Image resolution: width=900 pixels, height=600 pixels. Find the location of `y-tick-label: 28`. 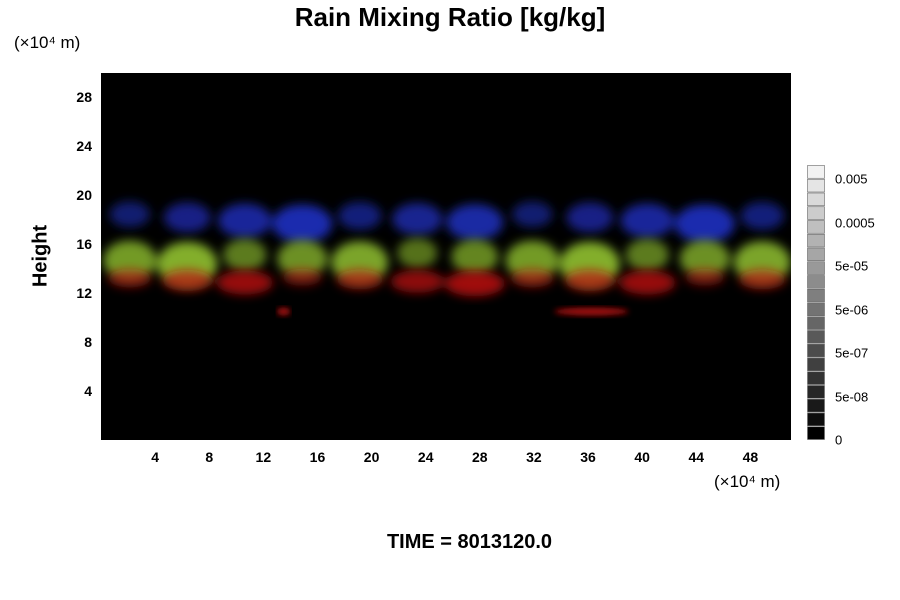

y-tick-label: 28 is located at coordinates (84, 97).